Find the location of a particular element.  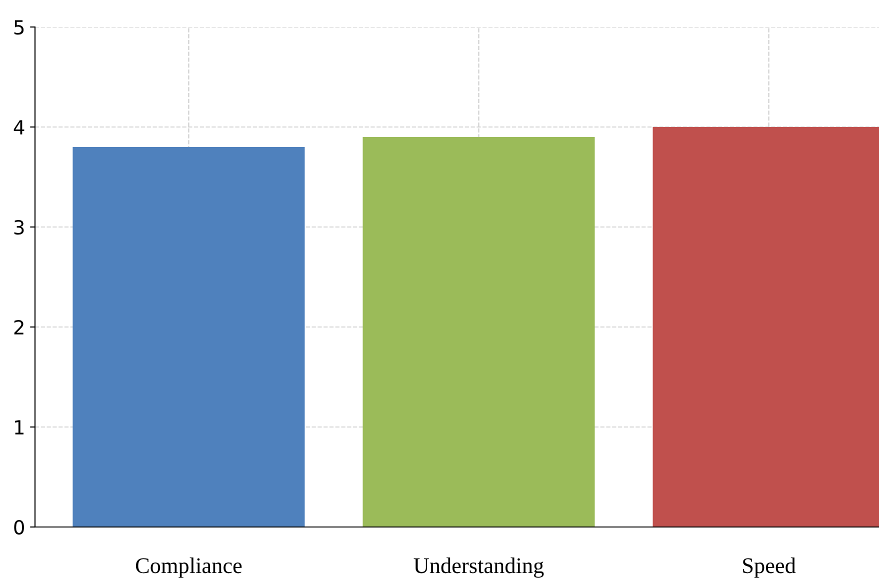

x-tick-label: Understanding is located at coordinates (479, 568).